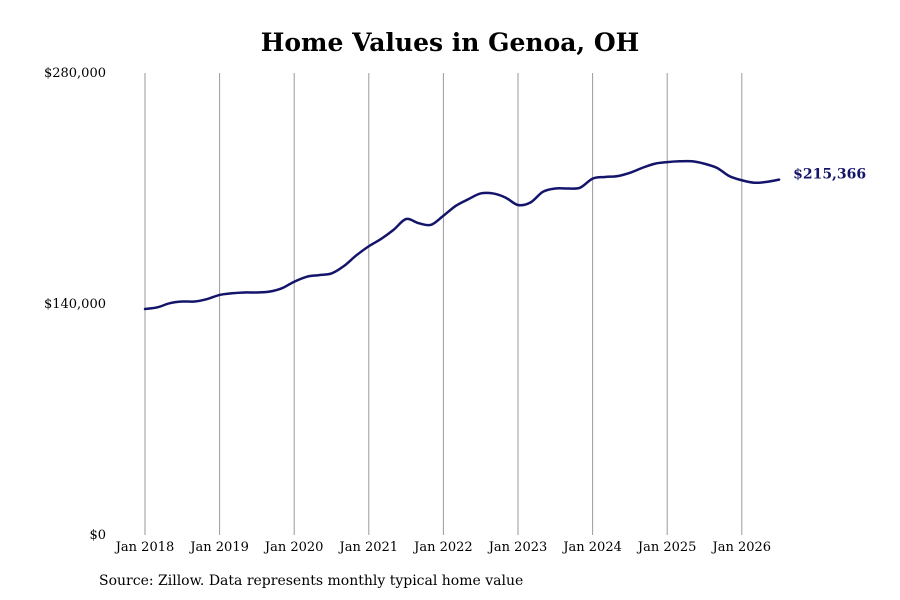 Image resolution: width=900 pixels, height=600 pixels. I want to click on x-tick-label: Jan 2022, so click(442, 547).